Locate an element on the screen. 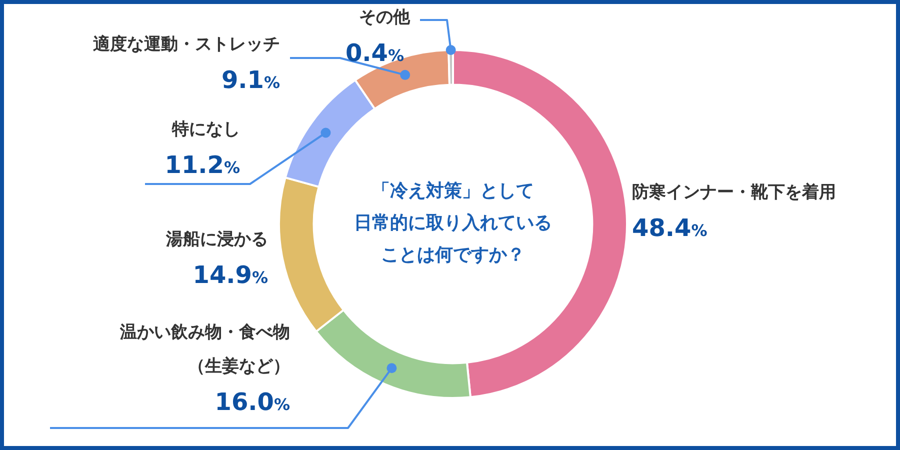 This screenshot has height=450, width=900. slice-label: 適度な運動・ストレッチ is located at coordinates (186, 44).